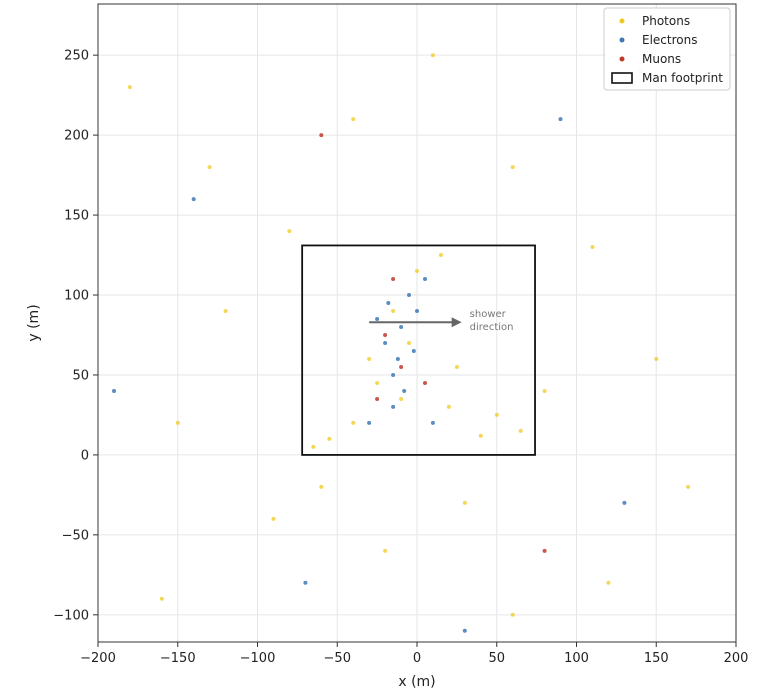 This screenshot has width=767, height=690. Describe the element at coordinates (622, 40) in the screenshot. I see `legend-marker-electrons` at that location.